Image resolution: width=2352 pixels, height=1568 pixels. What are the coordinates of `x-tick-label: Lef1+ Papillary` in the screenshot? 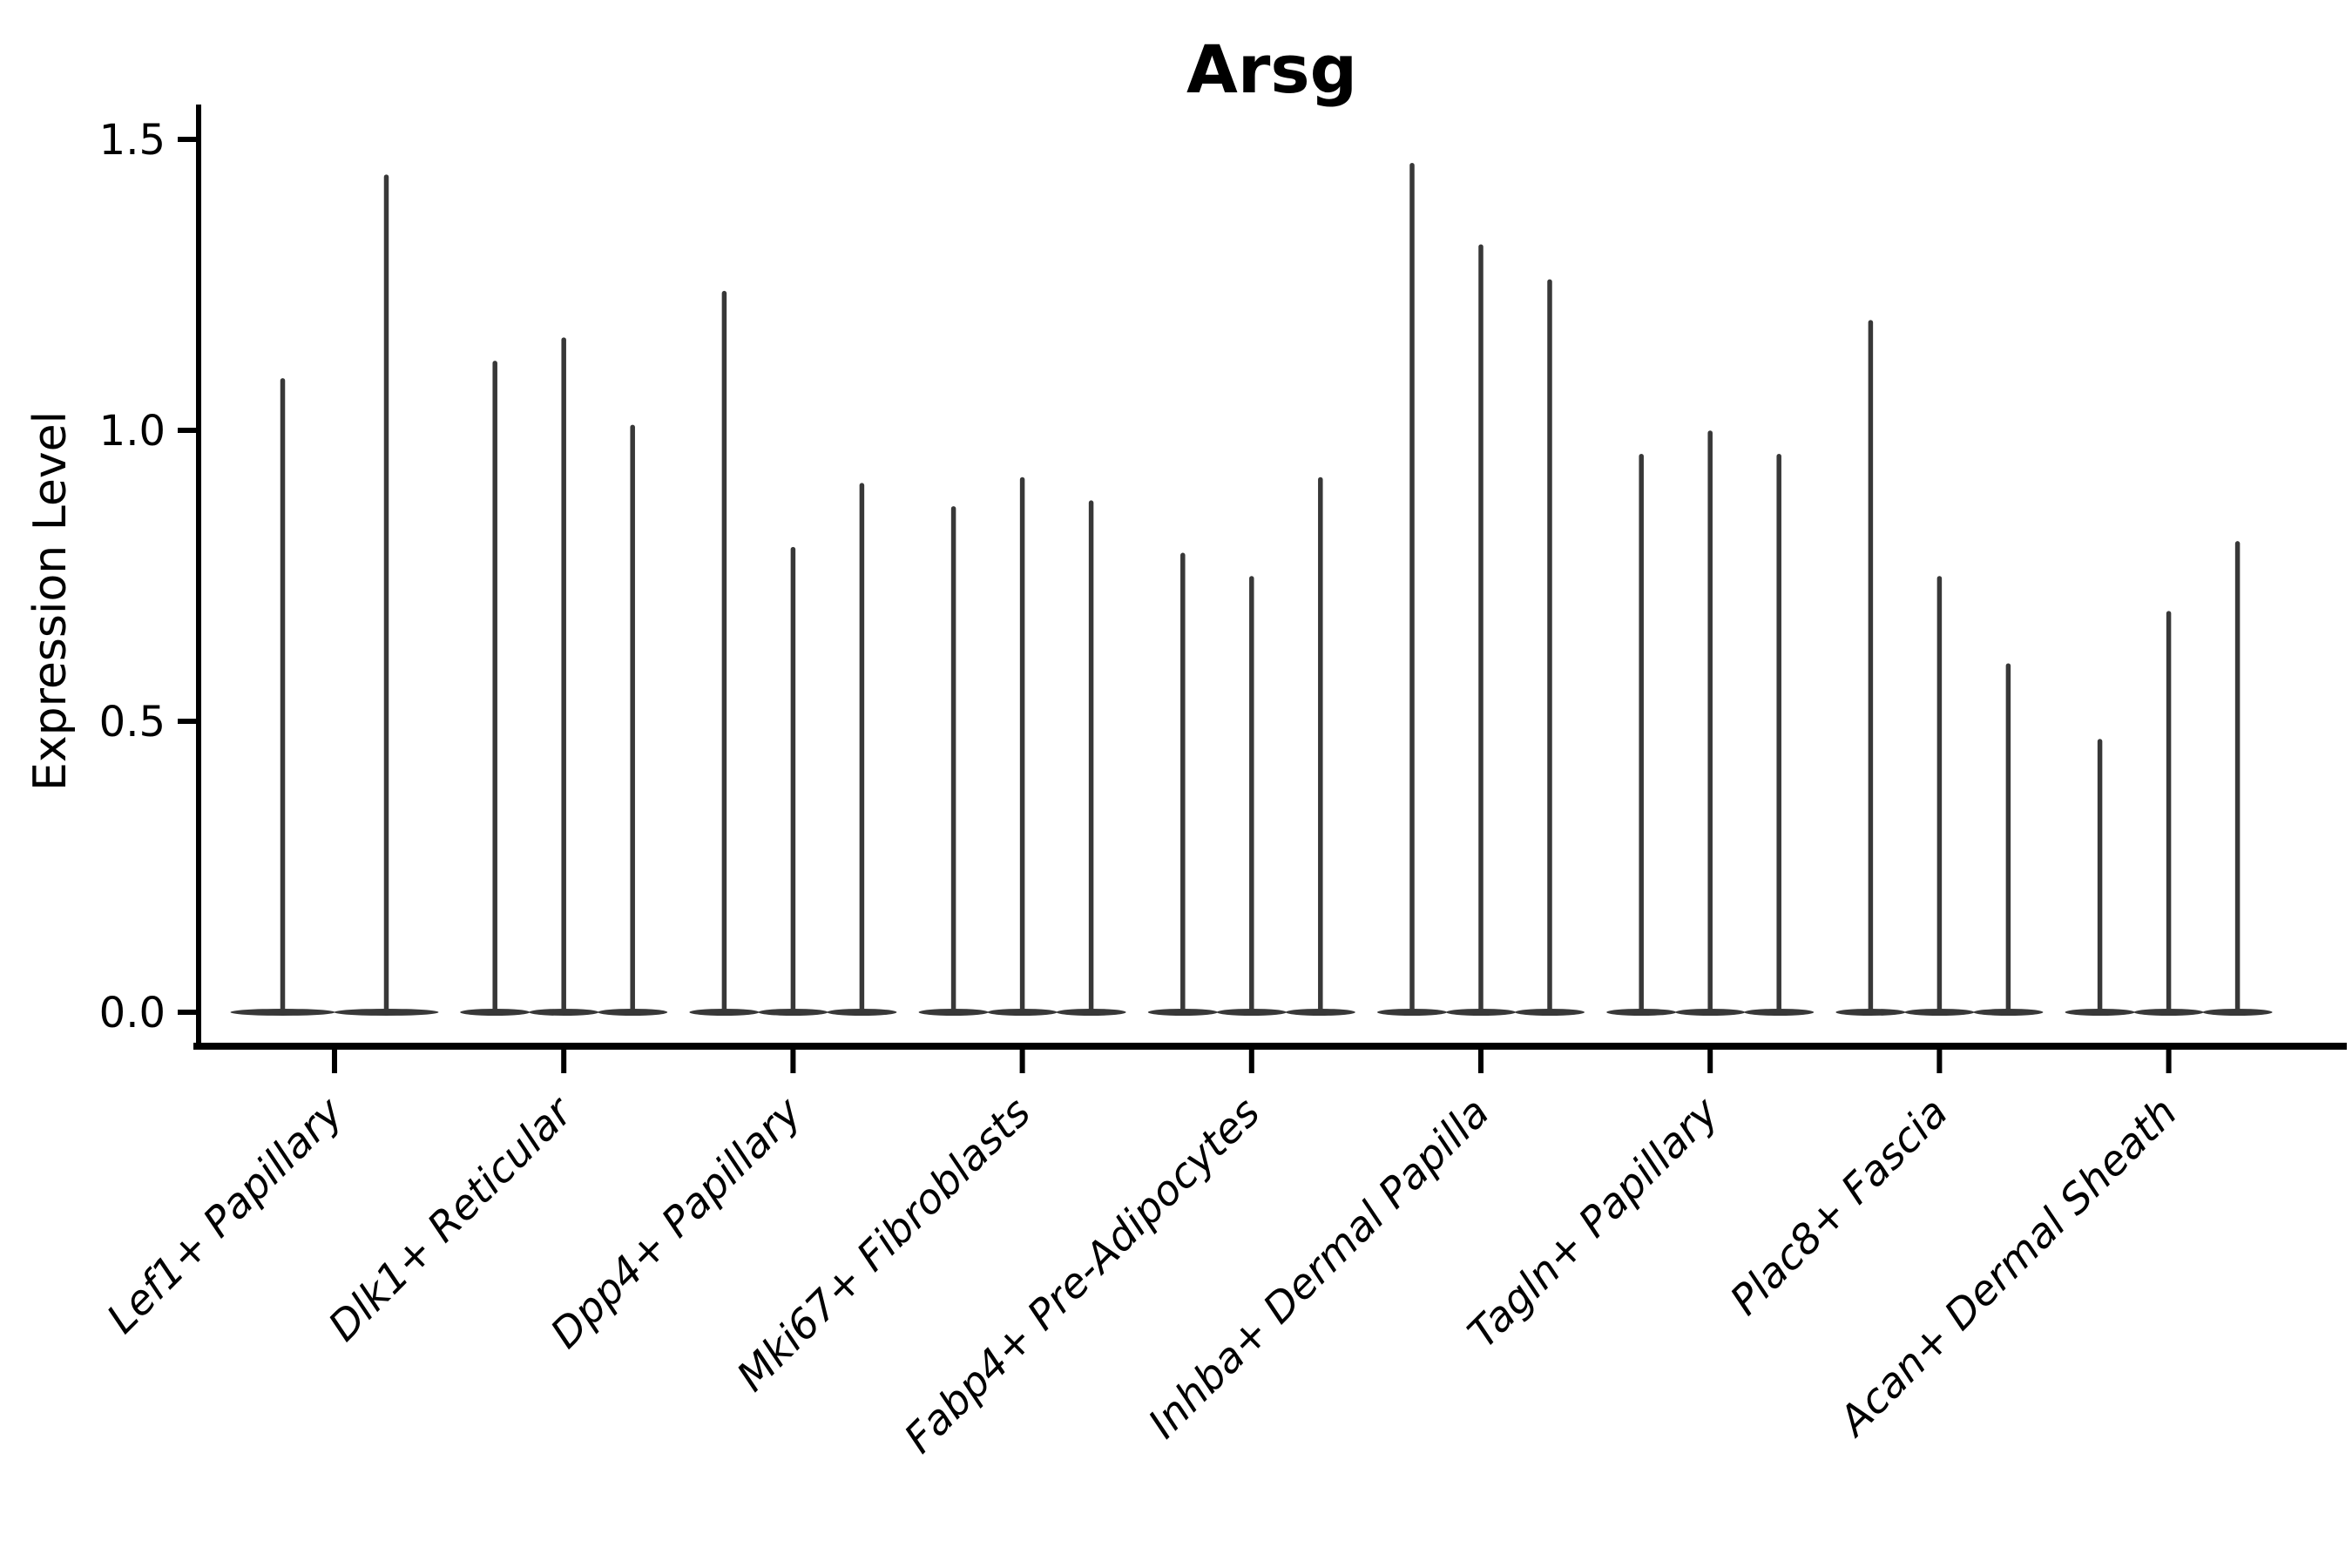 It's located at (225, 1215).